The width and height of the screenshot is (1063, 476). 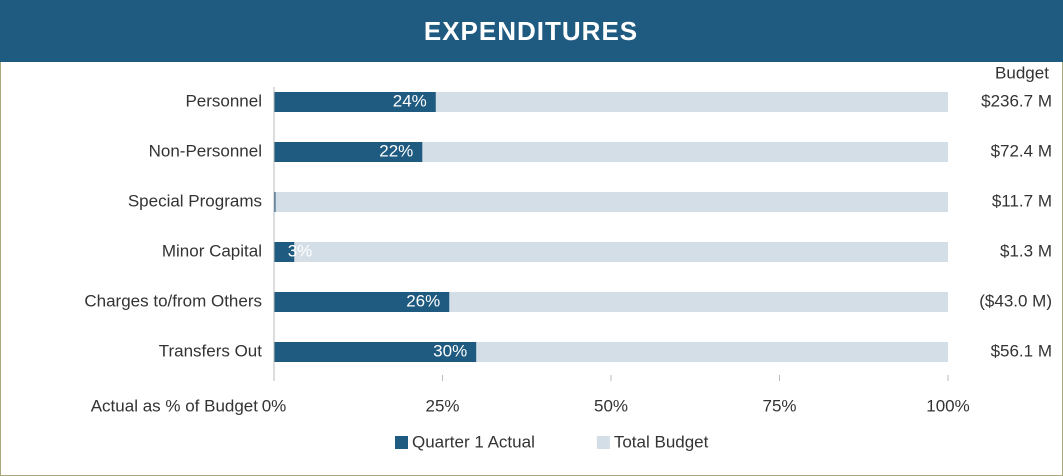 I want to click on data-label: 26%, so click(x=423, y=300).